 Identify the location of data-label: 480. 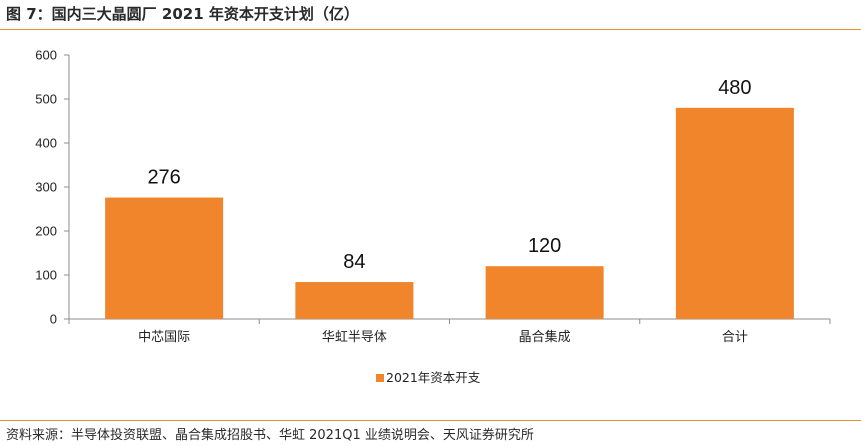
(734, 88).